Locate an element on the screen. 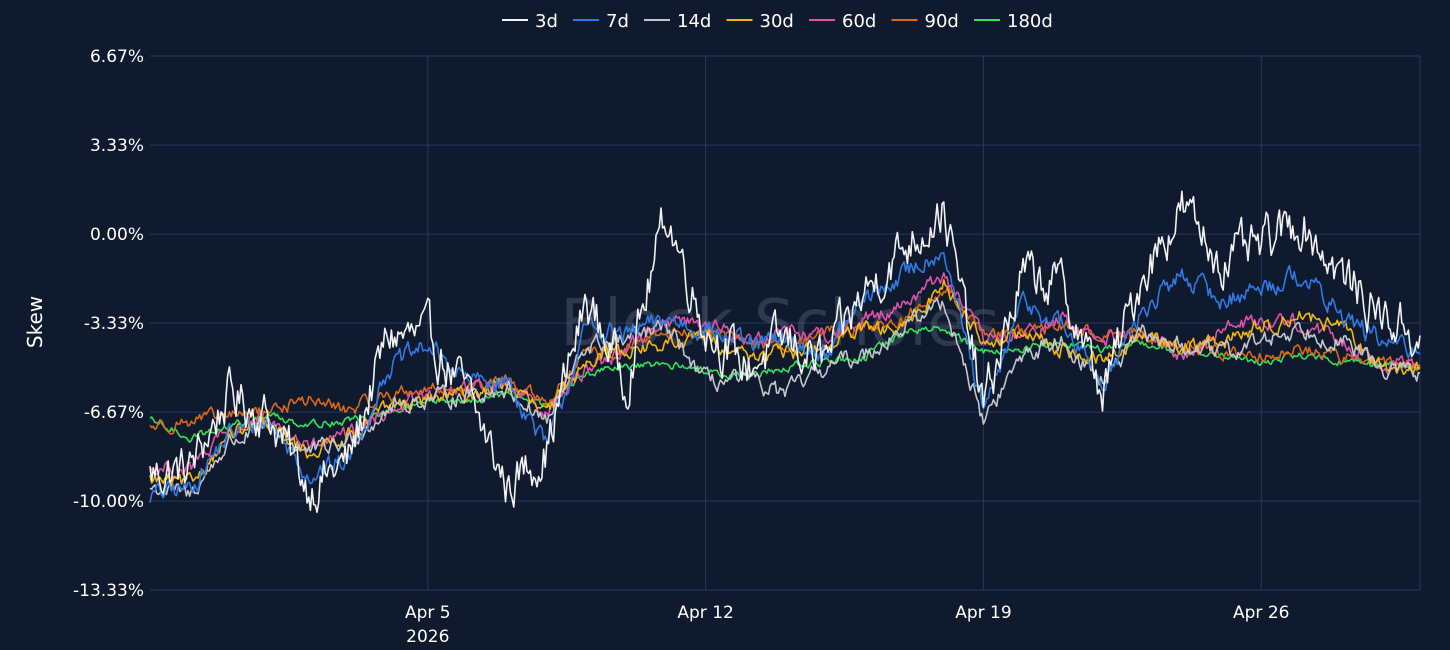  legend-item-60d: 60d is located at coordinates (842, 21).